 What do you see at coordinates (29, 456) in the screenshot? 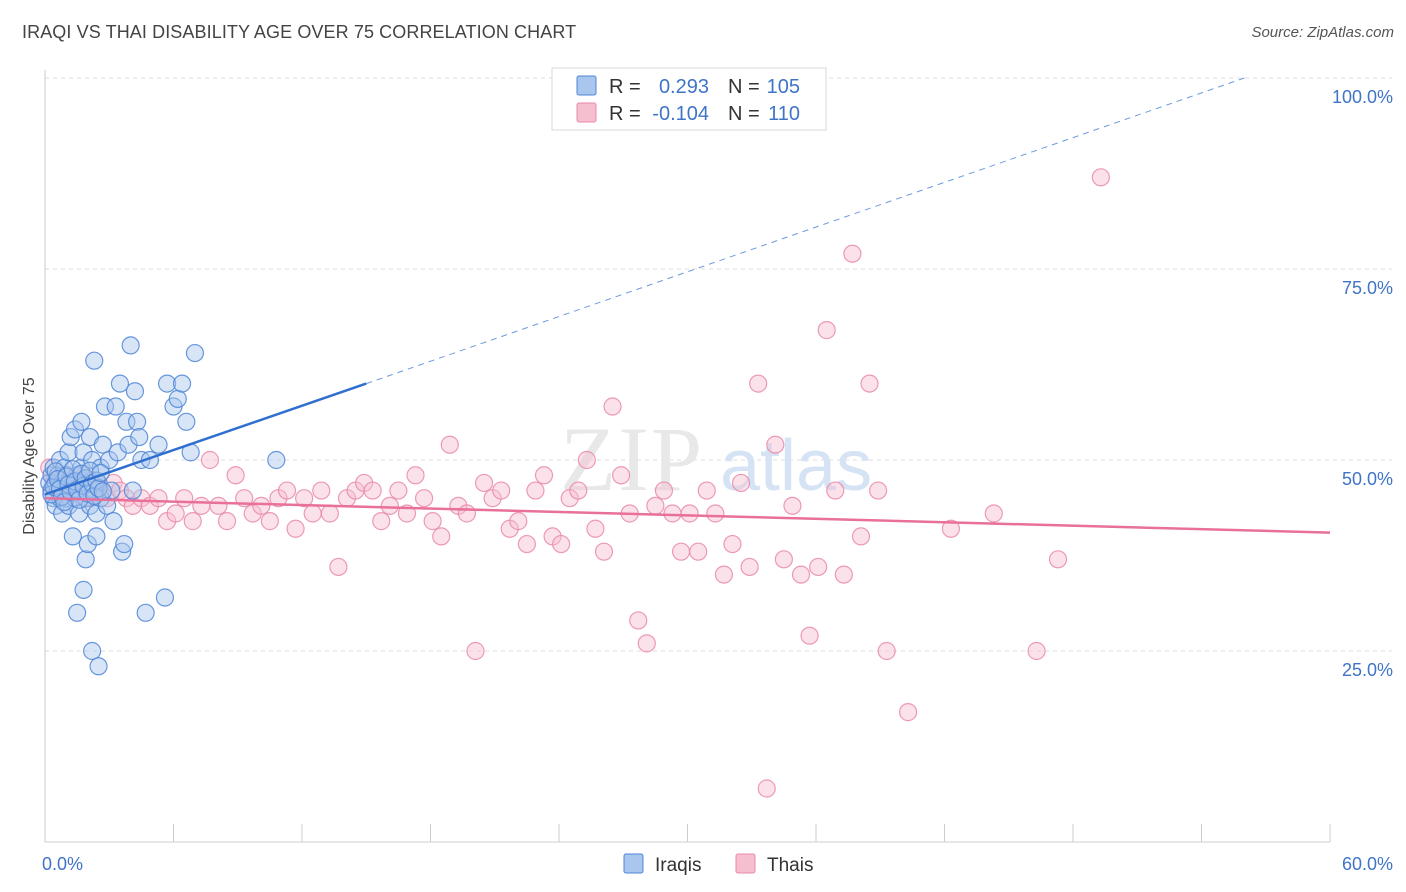
I see `y-axis-label: Disability Age Over 75` at bounding box center [29, 456].